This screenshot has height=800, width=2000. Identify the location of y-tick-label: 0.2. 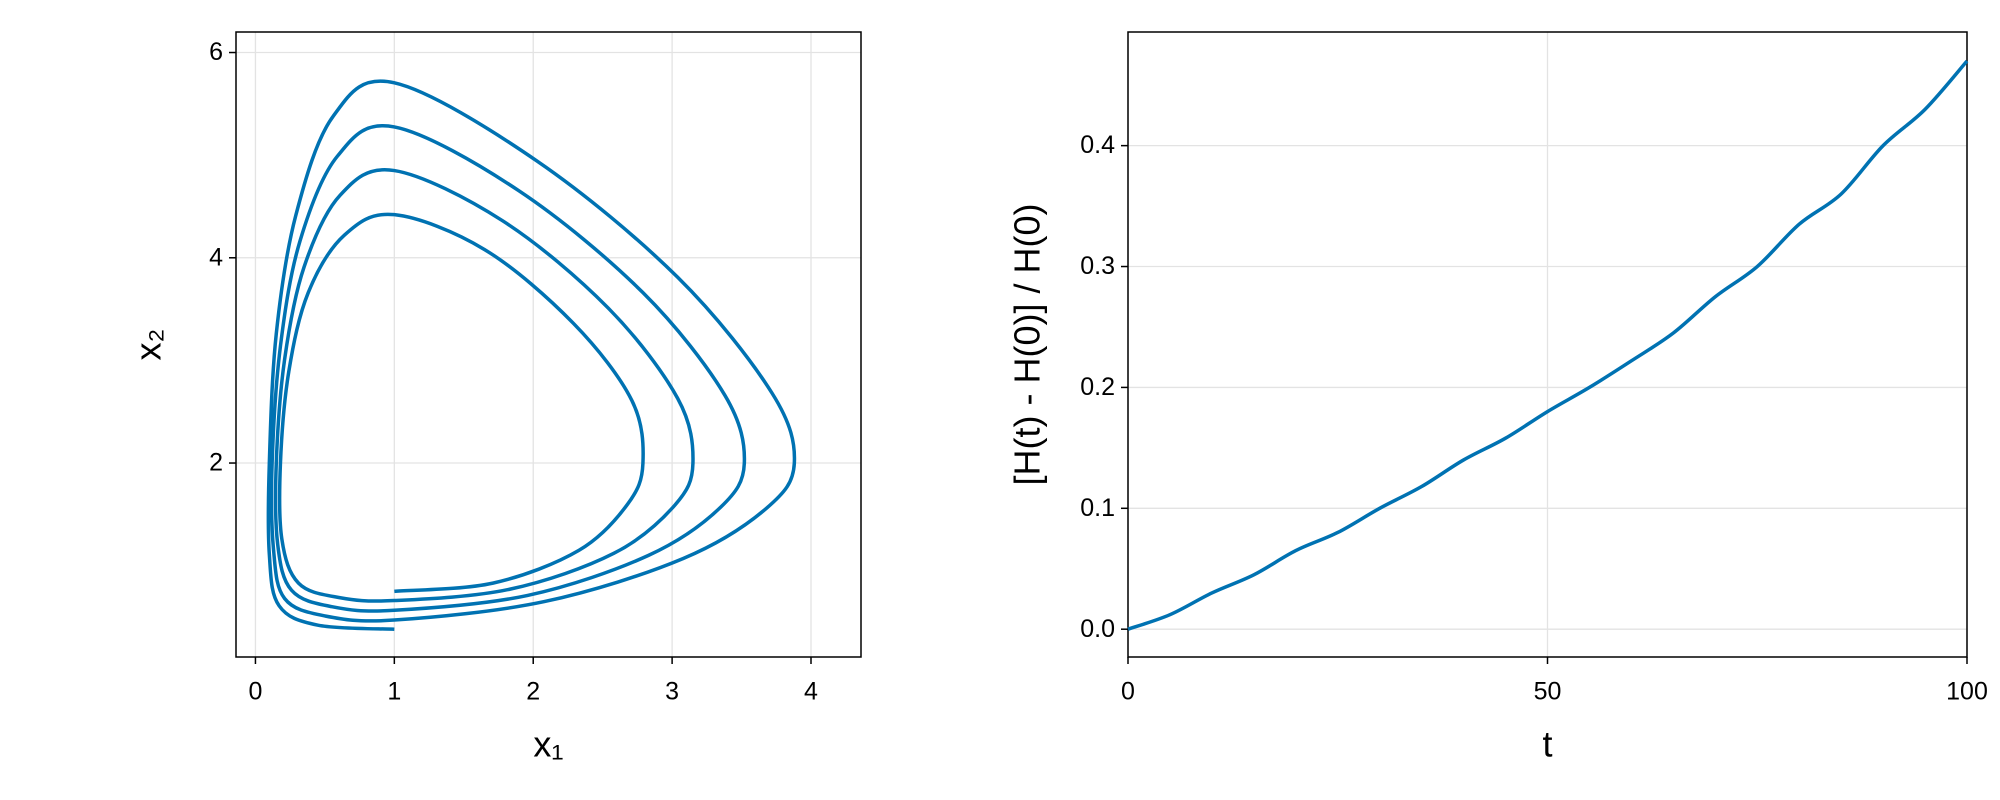
(1097, 387).